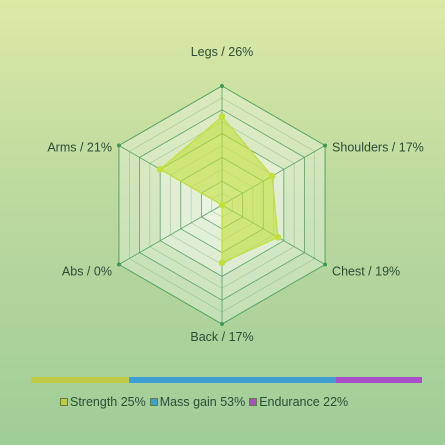 This screenshot has width=445, height=445. Describe the element at coordinates (160, 169) in the screenshot. I see `radar-point-arms` at that location.